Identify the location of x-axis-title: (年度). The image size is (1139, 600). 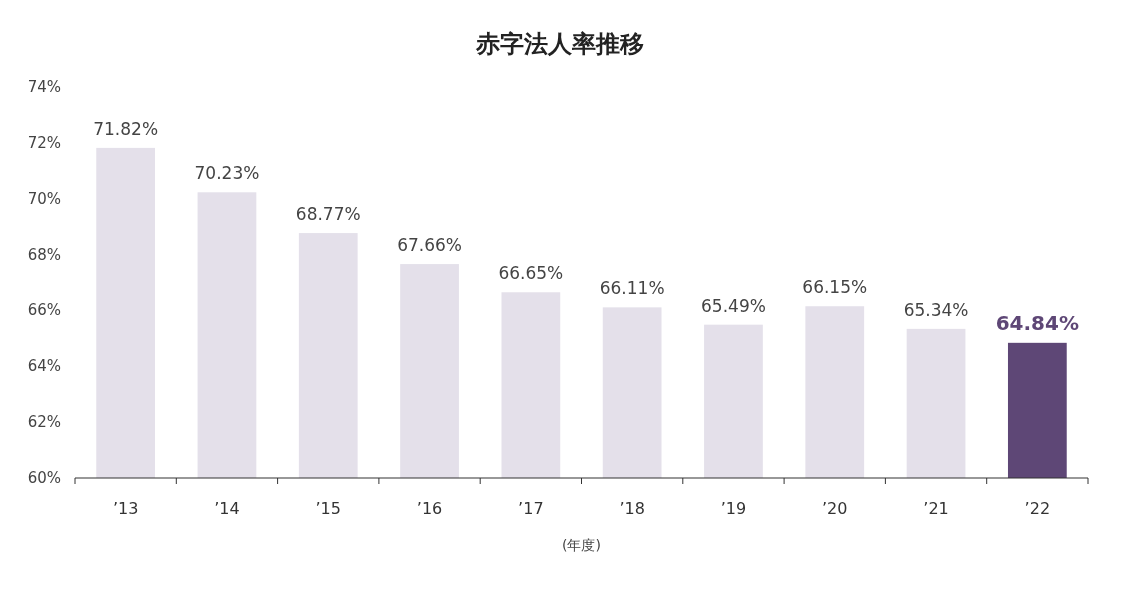
(581, 545).